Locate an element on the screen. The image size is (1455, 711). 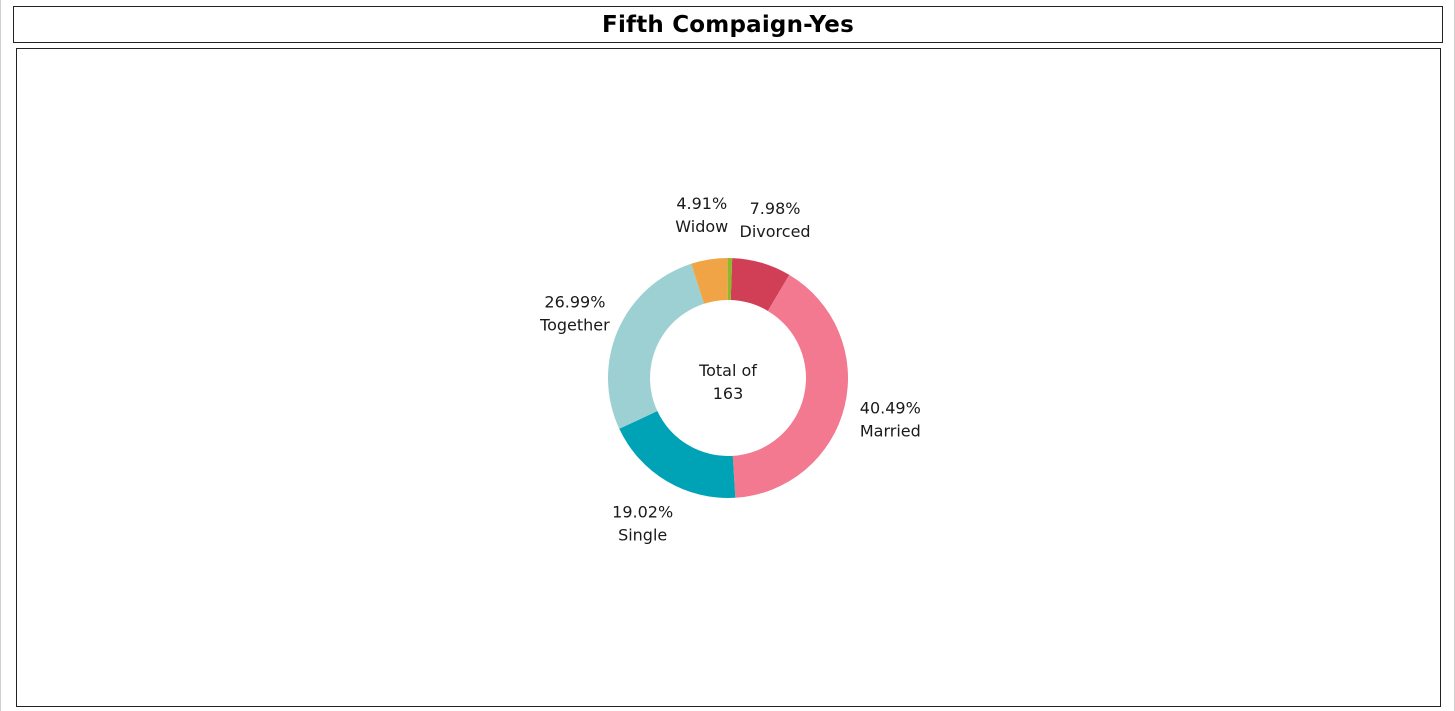
slice-percent-label: 7.98% is located at coordinates (775, 208).